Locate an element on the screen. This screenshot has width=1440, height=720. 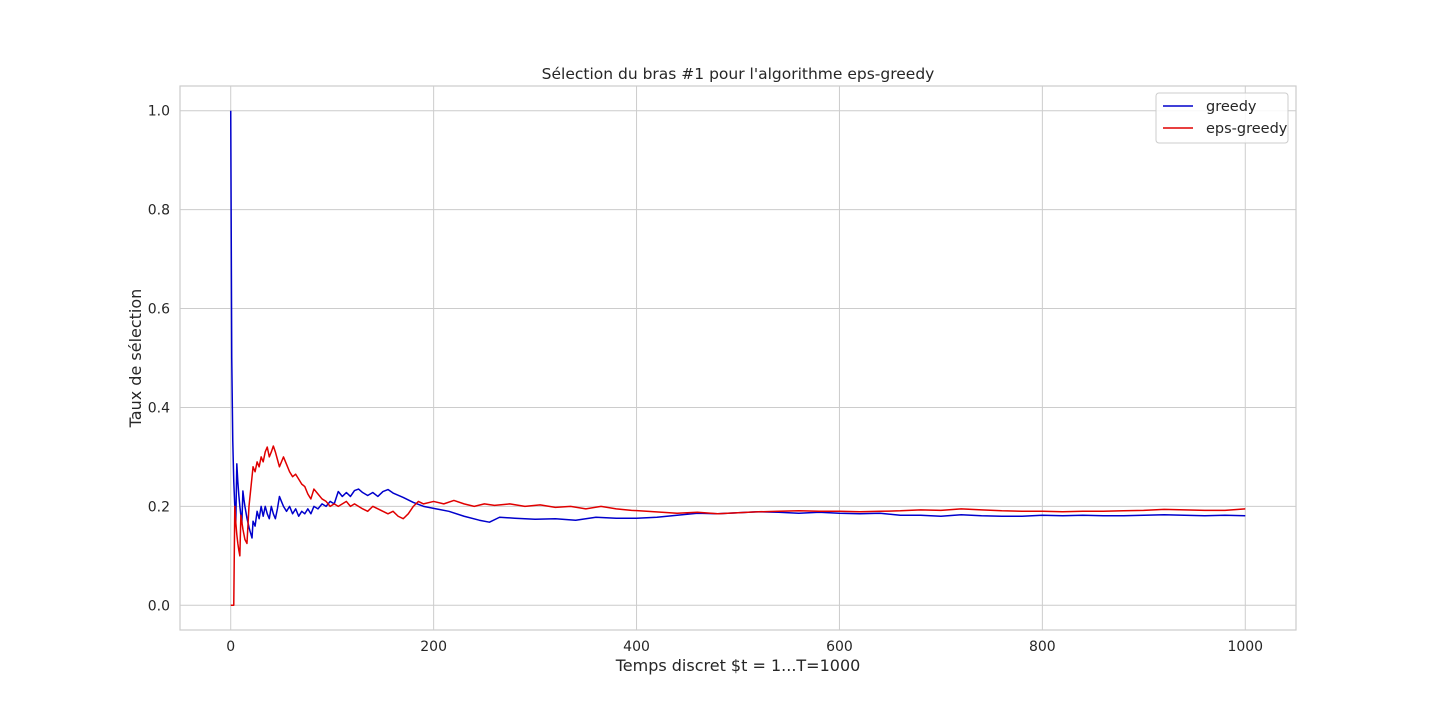
y-tick-label: 0.4 is located at coordinates (159, 408).